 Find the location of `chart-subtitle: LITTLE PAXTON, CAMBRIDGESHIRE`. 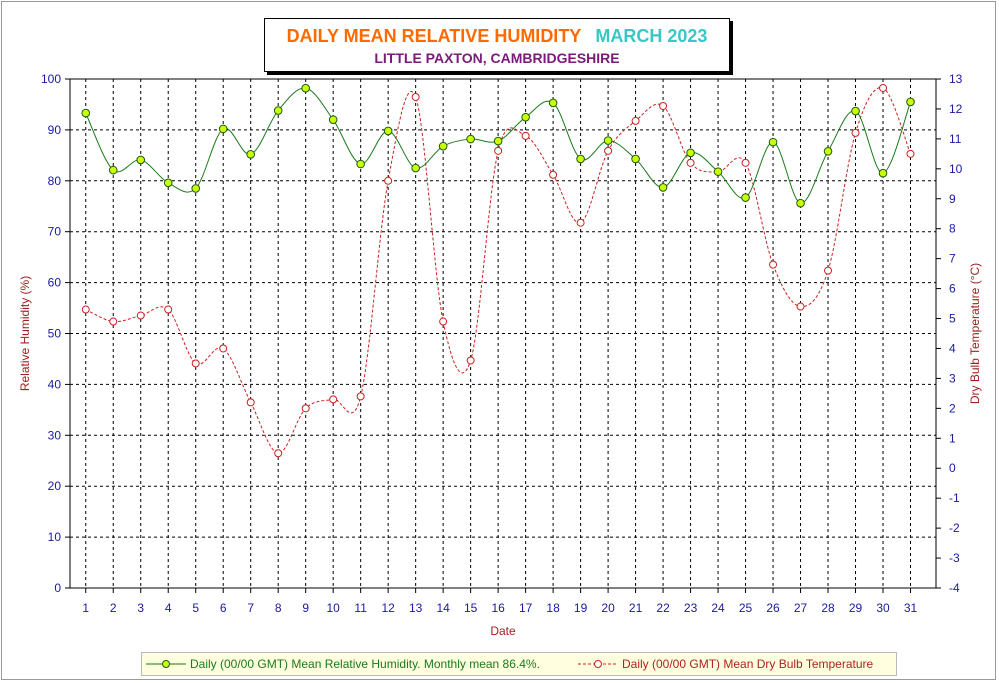

chart-subtitle: LITTLE PAXTON, CAMBRIDGESHIRE is located at coordinates (497, 58).